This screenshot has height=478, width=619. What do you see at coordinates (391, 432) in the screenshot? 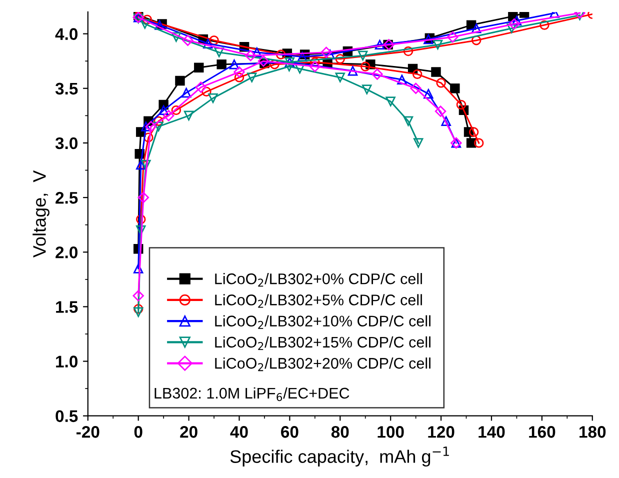
I see `x-tick-label: 100` at bounding box center [391, 432].